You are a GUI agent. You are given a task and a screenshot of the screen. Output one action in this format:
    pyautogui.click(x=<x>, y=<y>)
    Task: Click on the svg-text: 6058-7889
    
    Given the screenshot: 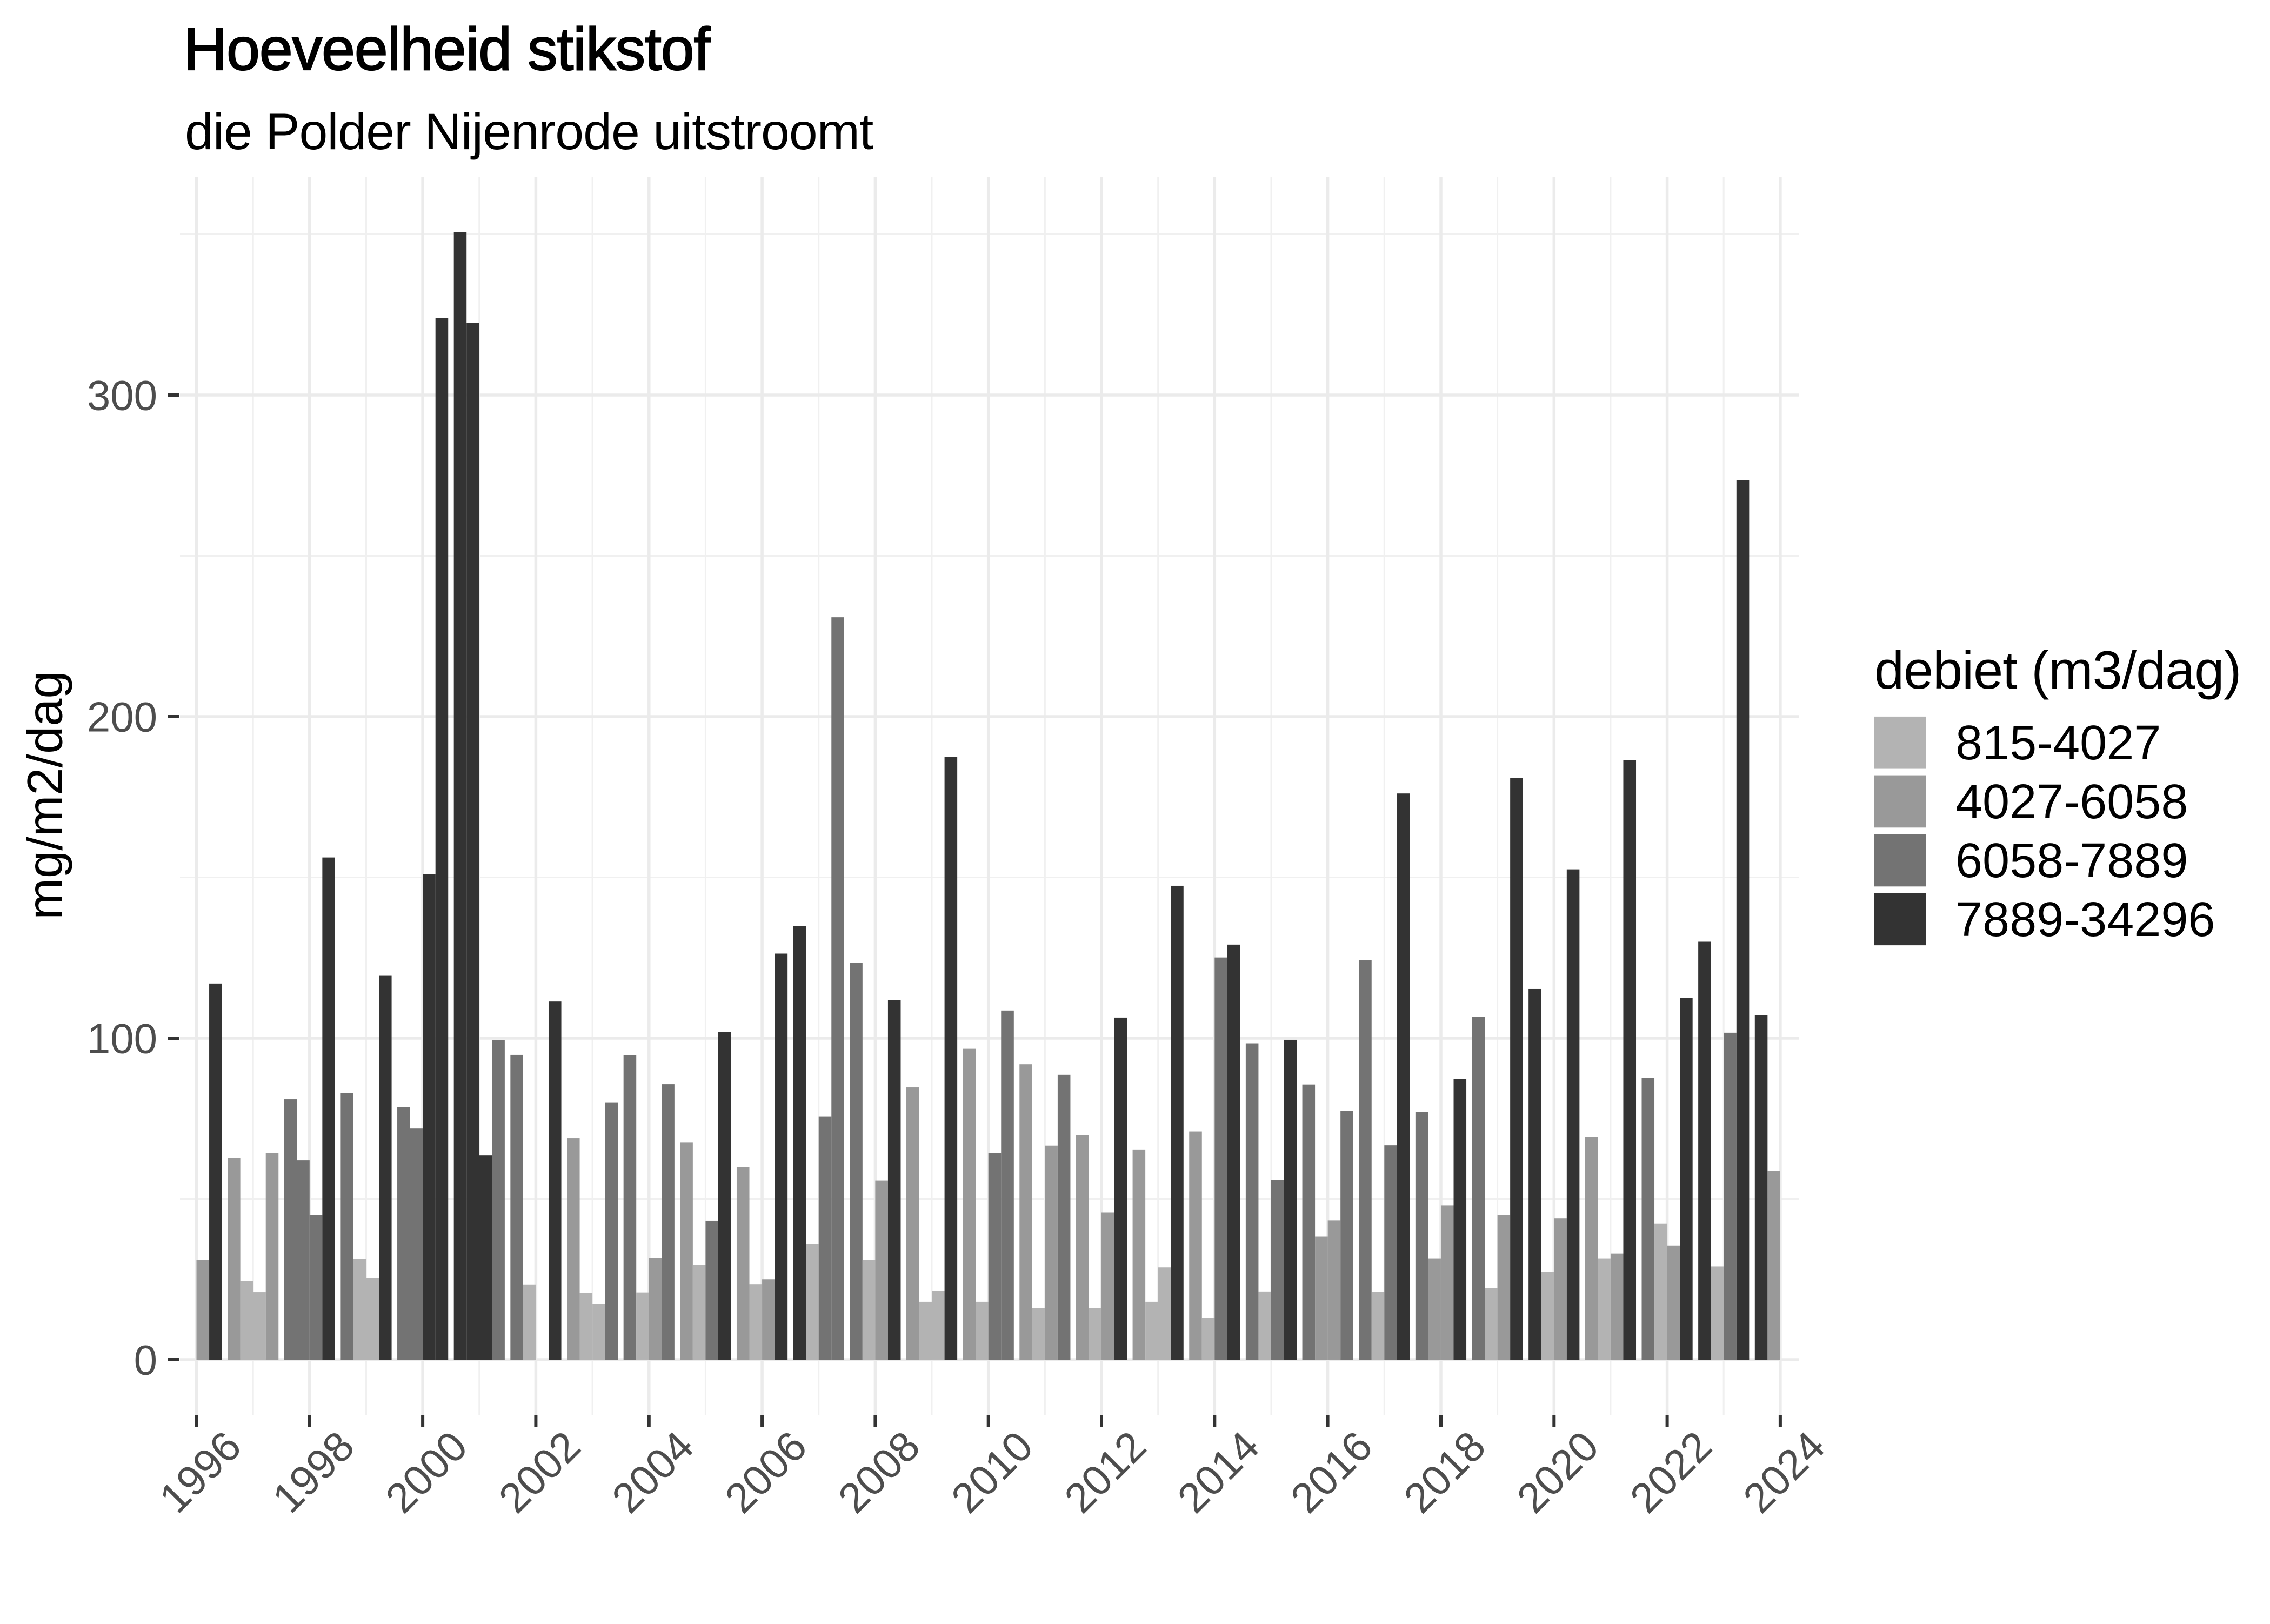 What is the action you would take?
    pyautogui.click(x=2071, y=861)
    